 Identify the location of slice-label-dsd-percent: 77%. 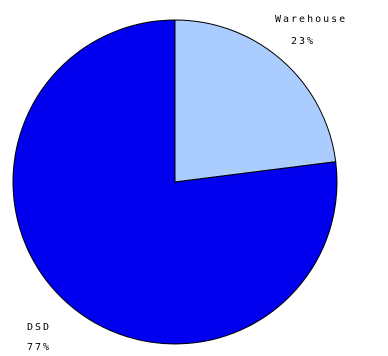
(39, 347).